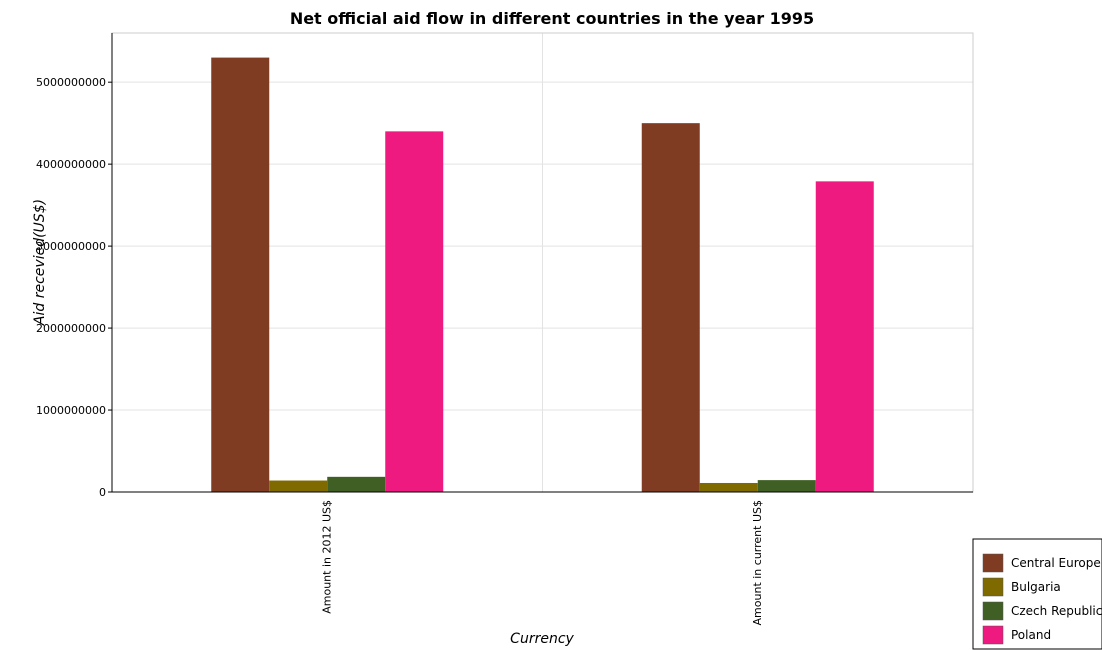 The height and width of the screenshot is (650, 1102). What do you see at coordinates (1056, 611) in the screenshot?
I see `legend-label: Czech Republic` at bounding box center [1056, 611].